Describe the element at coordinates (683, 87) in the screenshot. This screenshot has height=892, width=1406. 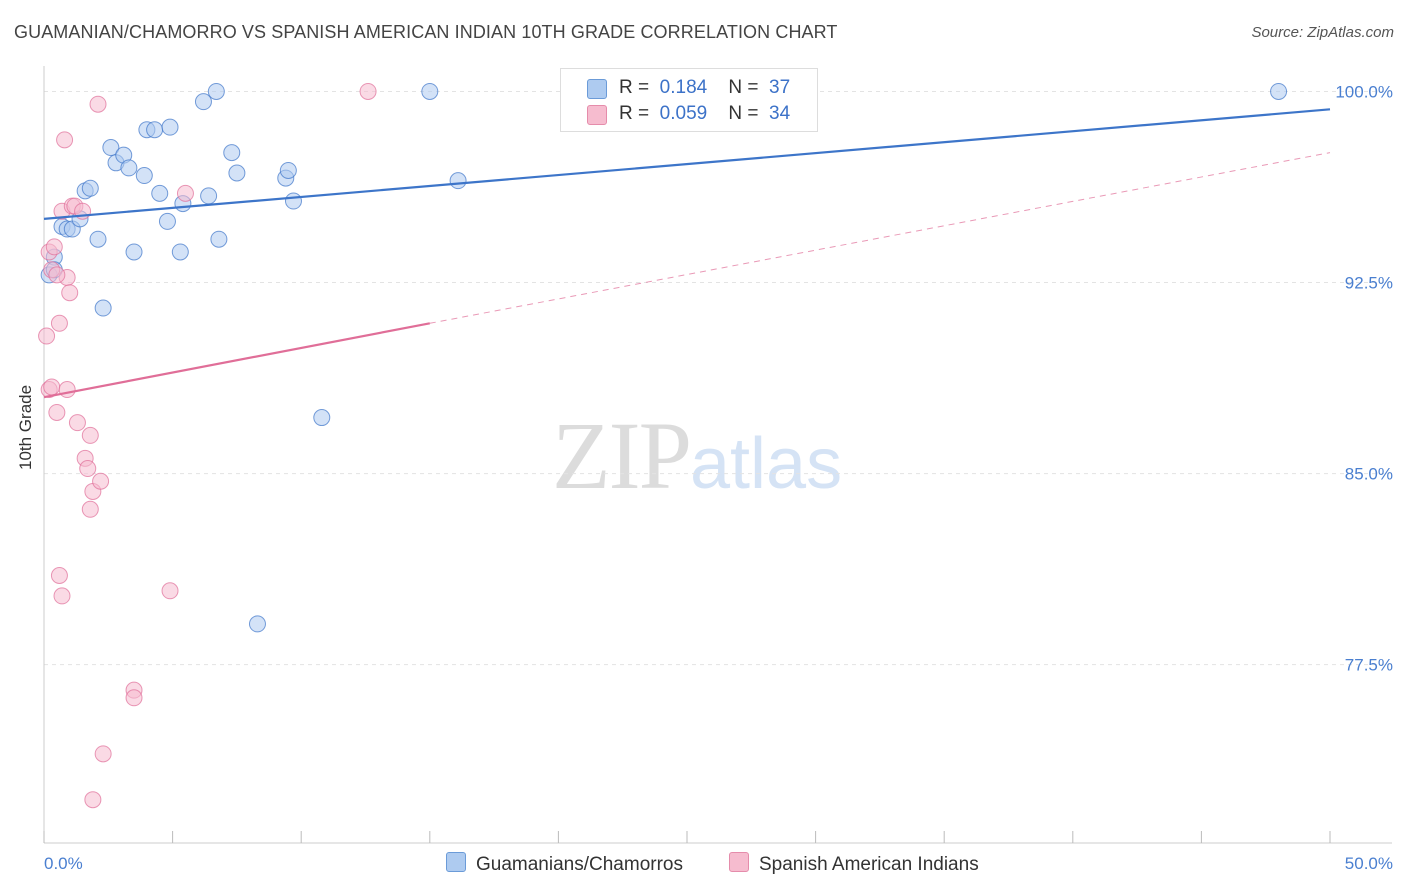
I see `r-value: 0.184` at that location.